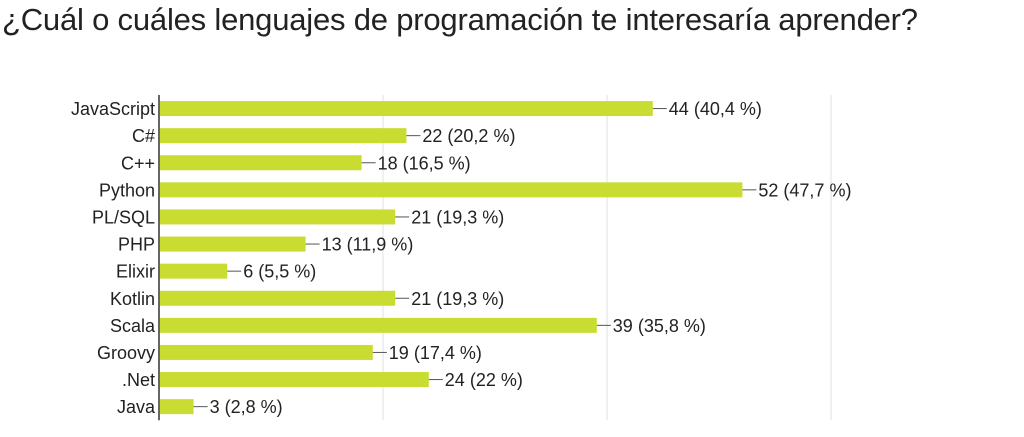 This screenshot has height=437, width=1024. What do you see at coordinates (715, 109) in the screenshot?
I see `value-label-0: 44 (40,4 %)` at bounding box center [715, 109].